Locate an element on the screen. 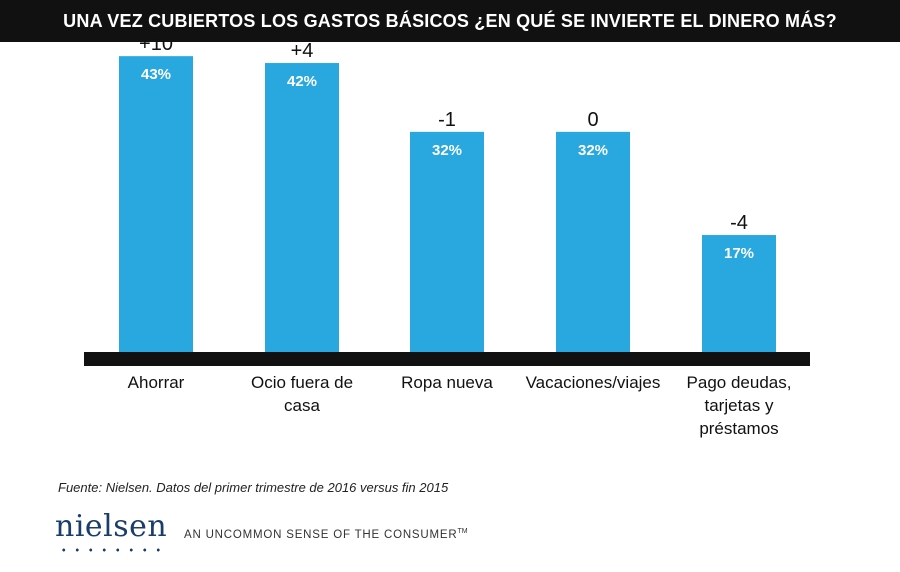  bar-value-label: 42% is located at coordinates (302, 81).